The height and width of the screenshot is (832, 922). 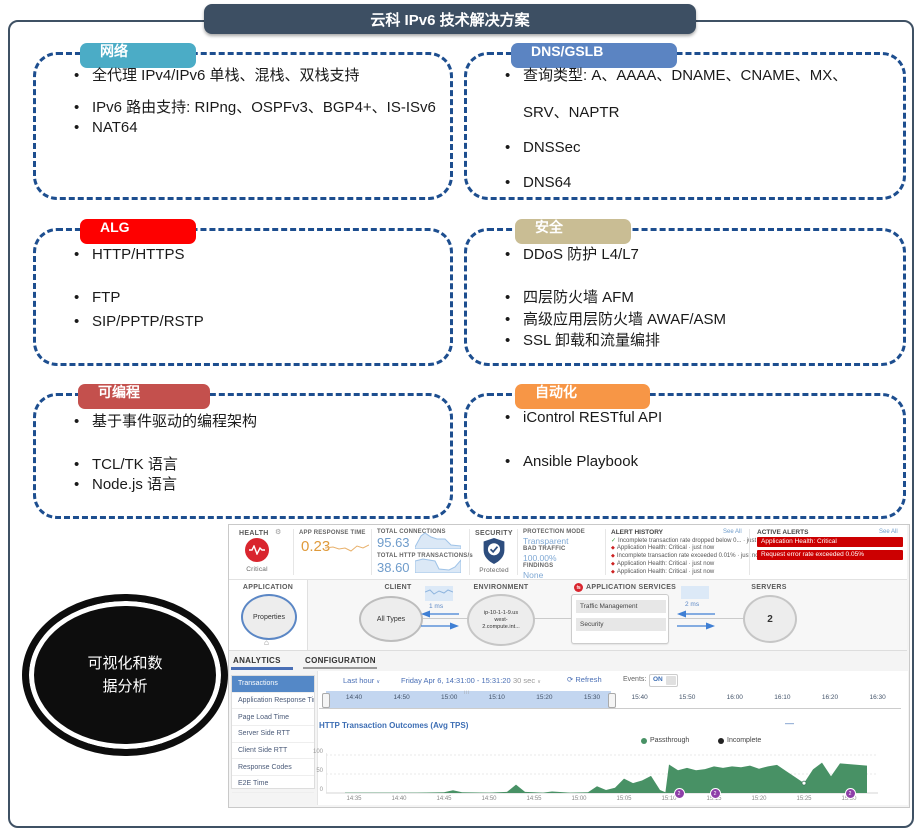 What do you see at coordinates (546, 541) in the screenshot?
I see `protection-mode-value: Transparent` at bounding box center [546, 541].